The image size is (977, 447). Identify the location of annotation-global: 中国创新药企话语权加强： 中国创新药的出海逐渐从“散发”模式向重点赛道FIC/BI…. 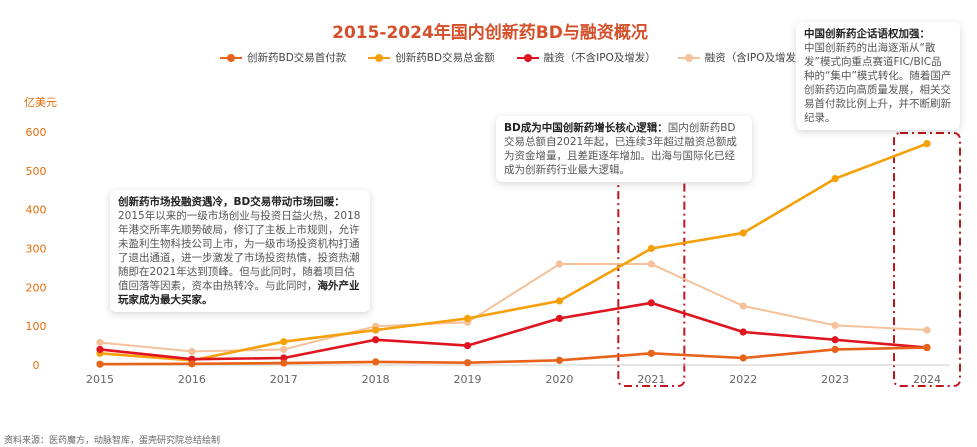
(878, 76).